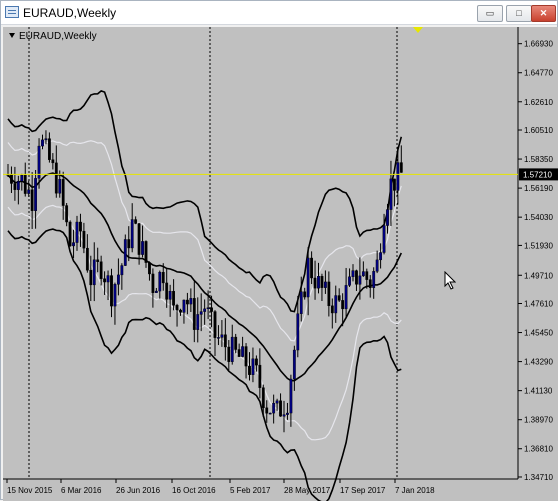 The height and width of the screenshot is (501, 558). What do you see at coordinates (415, 490) in the screenshot?
I see `x-axis-tick-label: 7 Jan 2018` at bounding box center [415, 490].